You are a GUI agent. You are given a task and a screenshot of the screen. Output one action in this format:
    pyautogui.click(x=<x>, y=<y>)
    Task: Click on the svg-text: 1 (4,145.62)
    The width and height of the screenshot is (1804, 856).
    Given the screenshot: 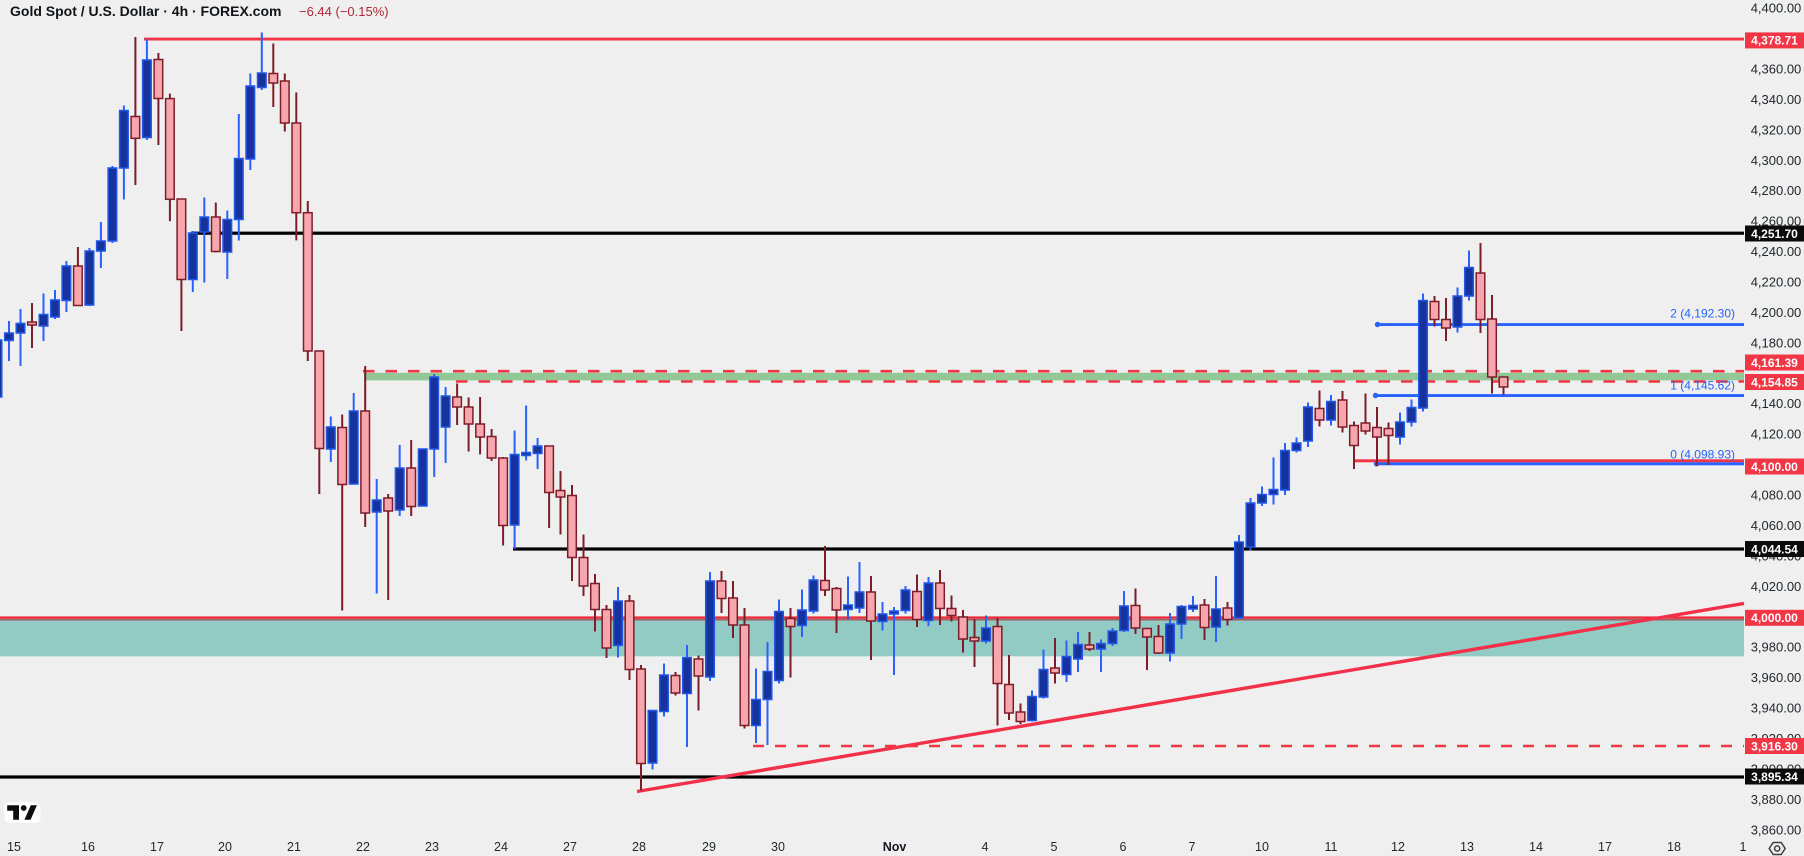 What is the action you would take?
    pyautogui.click(x=1702, y=385)
    